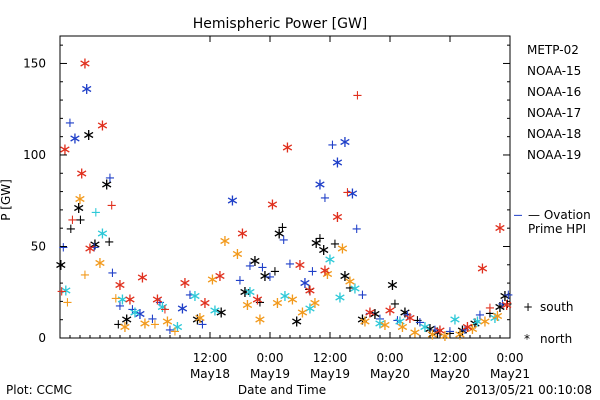  Describe the element at coordinates (554, 113) in the screenshot. I see `legend-entry-noaa-17: NOAA-17` at that location.